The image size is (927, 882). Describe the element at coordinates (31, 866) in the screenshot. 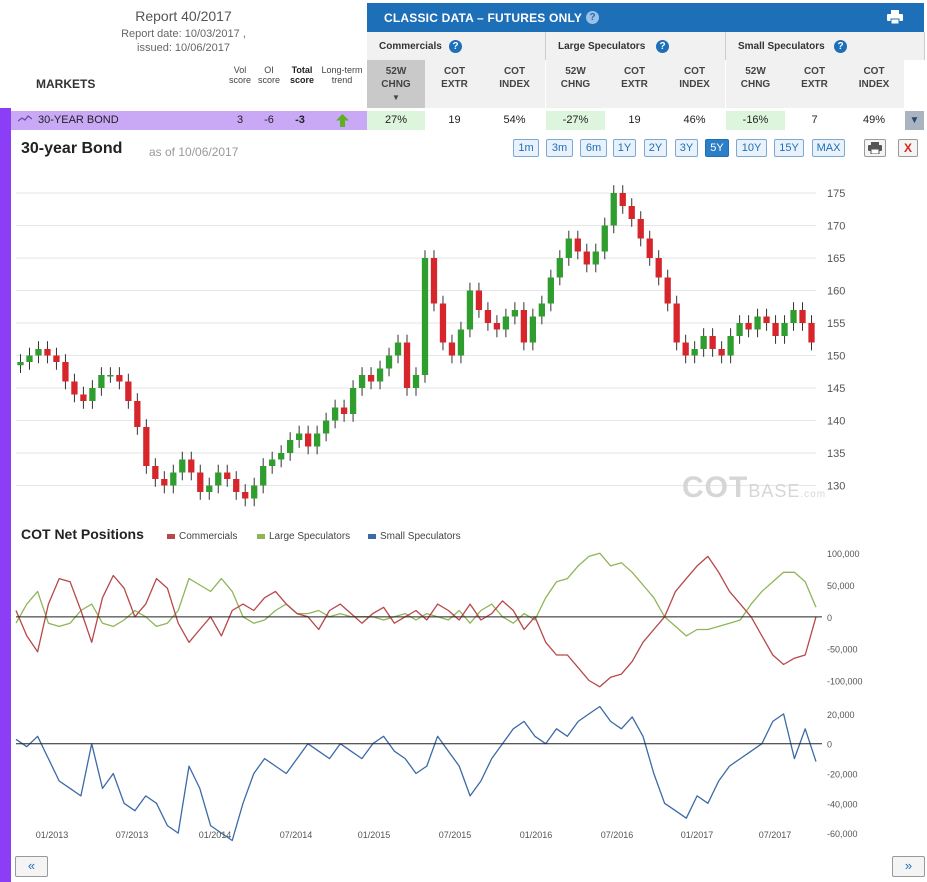

I see `scroll-left-button: «` at that location.